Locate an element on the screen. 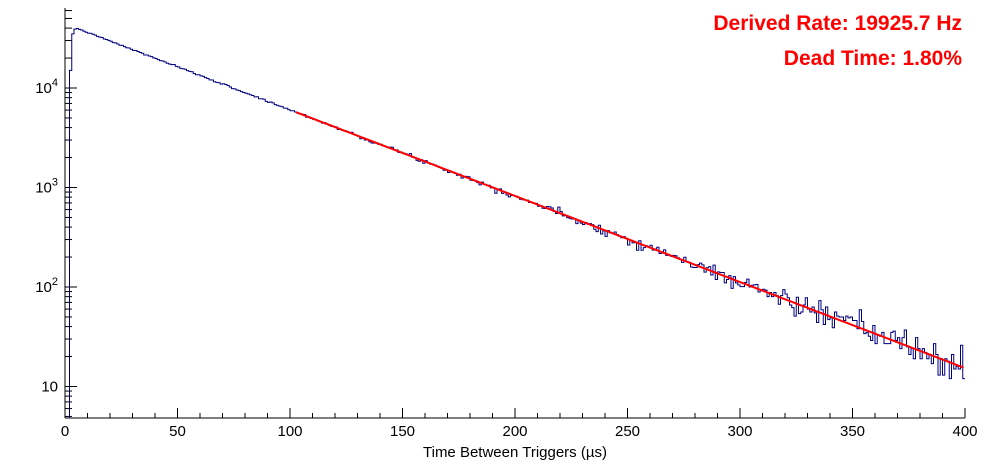 This screenshot has height=472, width=996. x-tick-label: 50 is located at coordinates (177, 431).